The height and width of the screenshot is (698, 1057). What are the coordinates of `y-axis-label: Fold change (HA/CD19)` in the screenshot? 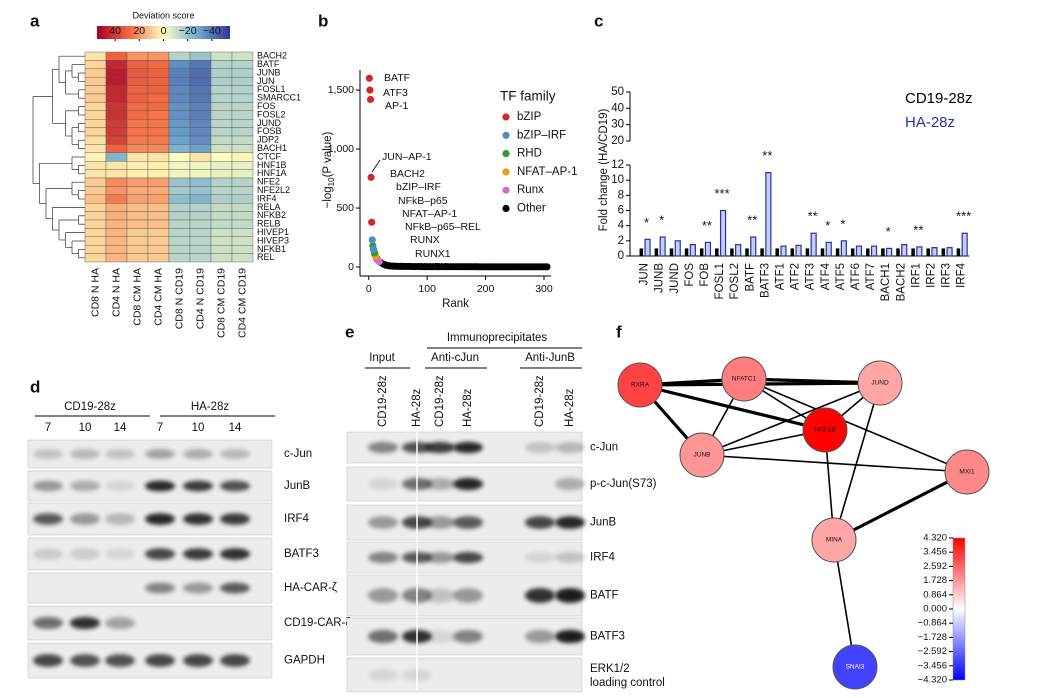 It's located at (604, 169).